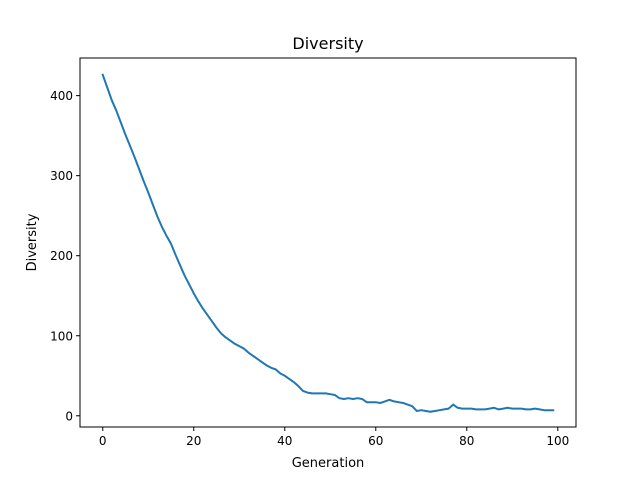 This screenshot has height=484, width=640. I want to click on chart-title: Diversity, so click(327, 43).